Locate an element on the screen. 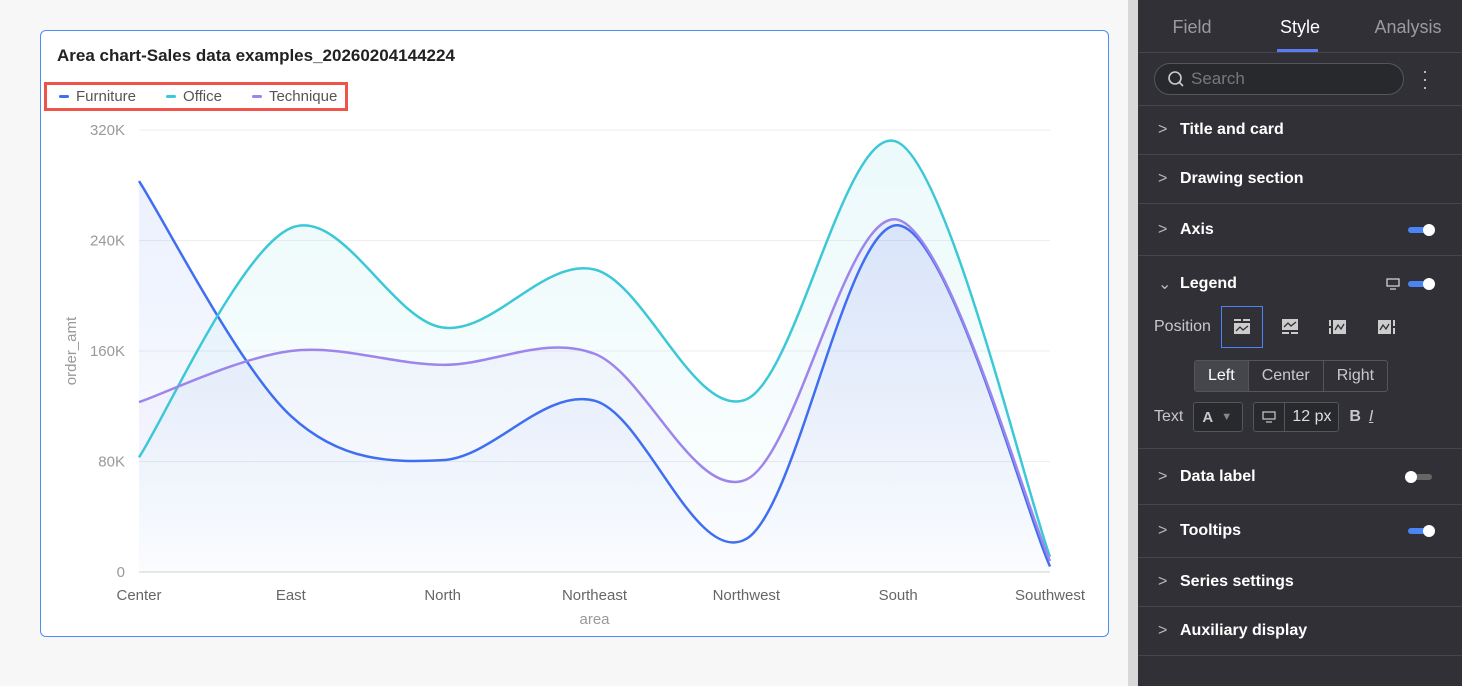 The height and width of the screenshot is (686, 1462). align-left-button: Left is located at coordinates (1222, 376).